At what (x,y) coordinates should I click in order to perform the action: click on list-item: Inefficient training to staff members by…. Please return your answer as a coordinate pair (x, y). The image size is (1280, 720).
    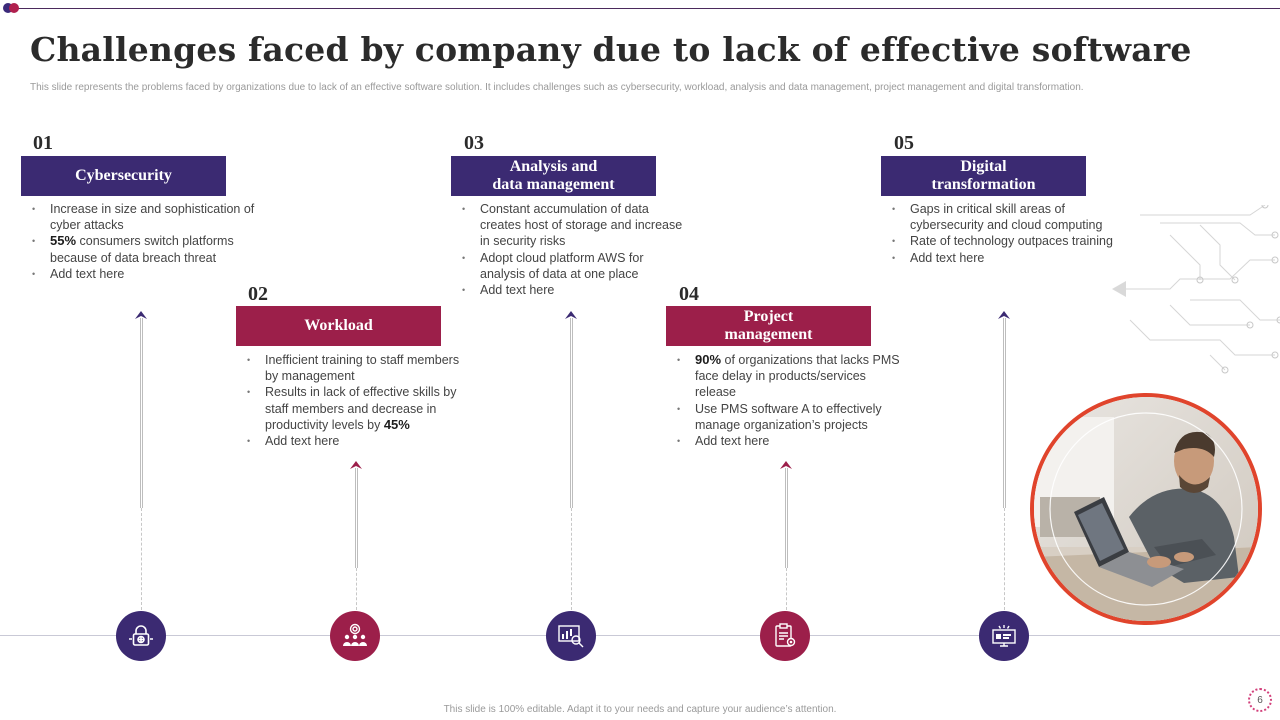
    Looking at the image, I should click on (357, 368).